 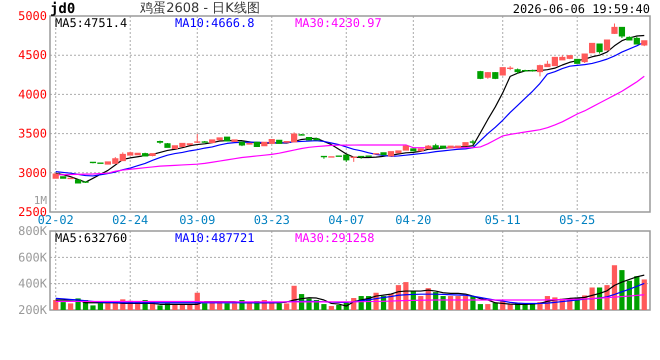 I want to click on y-tick-label: 800K, so click(x=33, y=231).